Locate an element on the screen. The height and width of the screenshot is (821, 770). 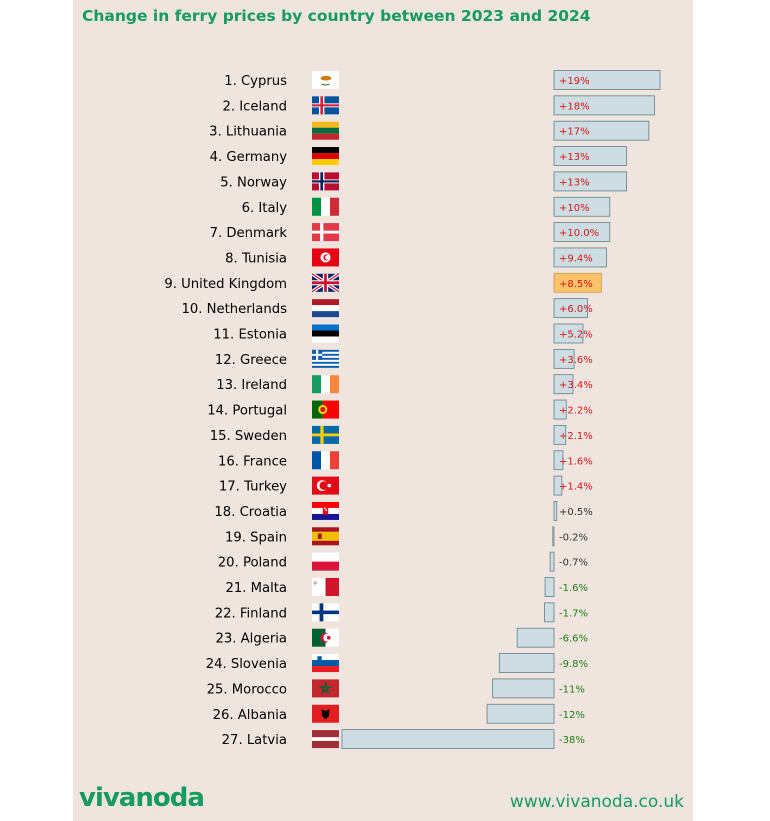
bar-united-kingdom is located at coordinates (577, 282).